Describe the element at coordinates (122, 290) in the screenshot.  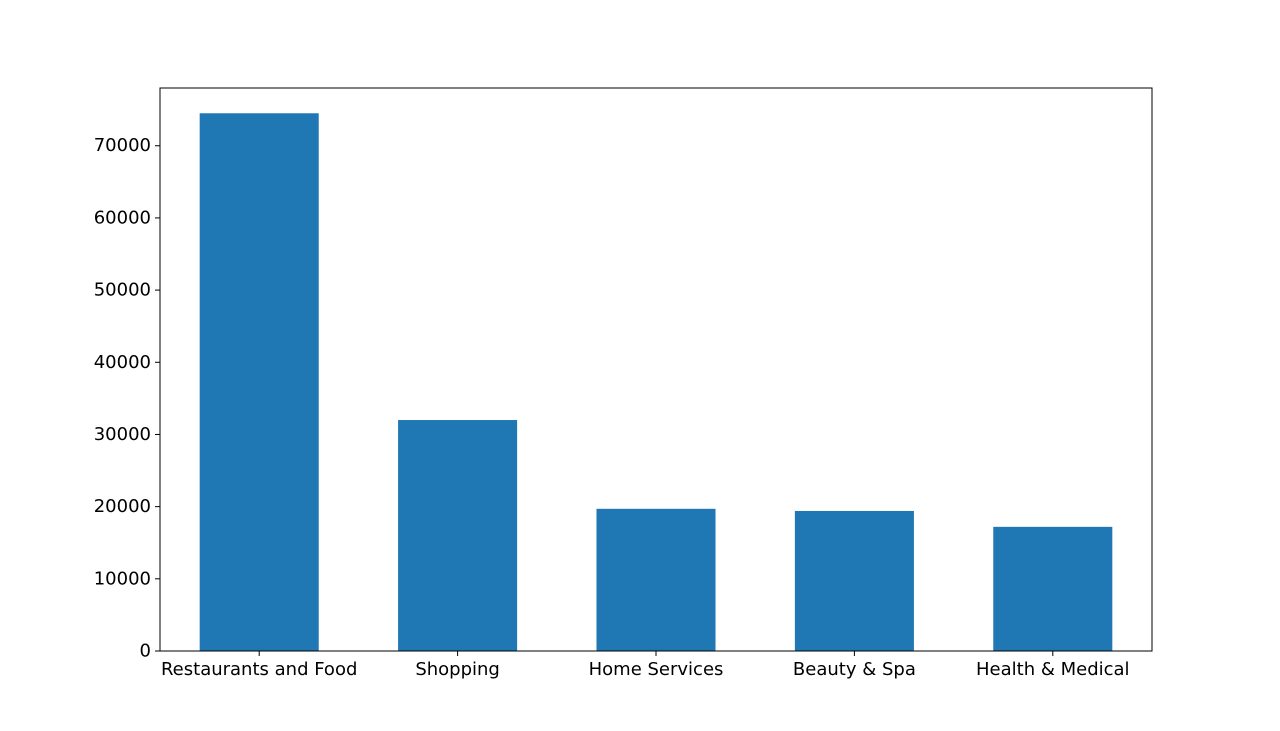
I see `y-tick-label: 50000` at that location.